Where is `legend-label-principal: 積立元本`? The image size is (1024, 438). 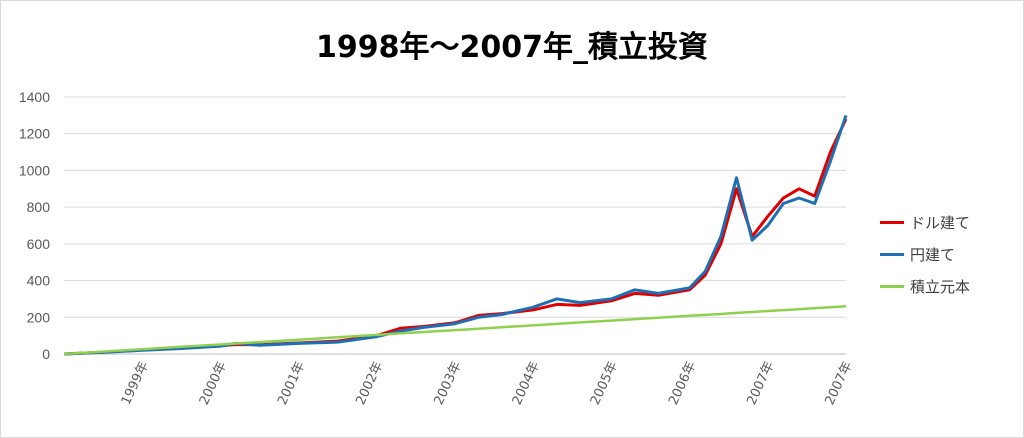
legend-label-principal: 積立元本 is located at coordinates (940, 286).